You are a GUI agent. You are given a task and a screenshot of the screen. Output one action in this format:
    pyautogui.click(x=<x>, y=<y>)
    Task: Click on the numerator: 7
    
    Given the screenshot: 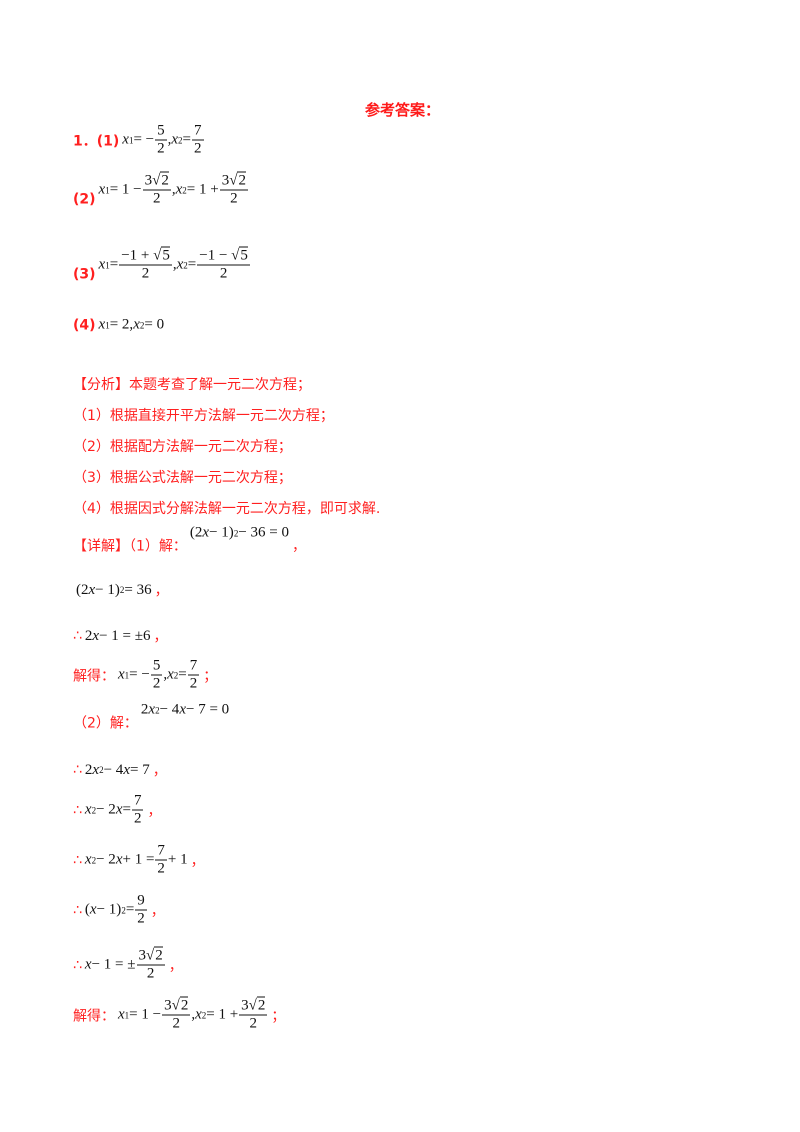 What is the action you would take?
    pyautogui.click(x=161, y=852)
    